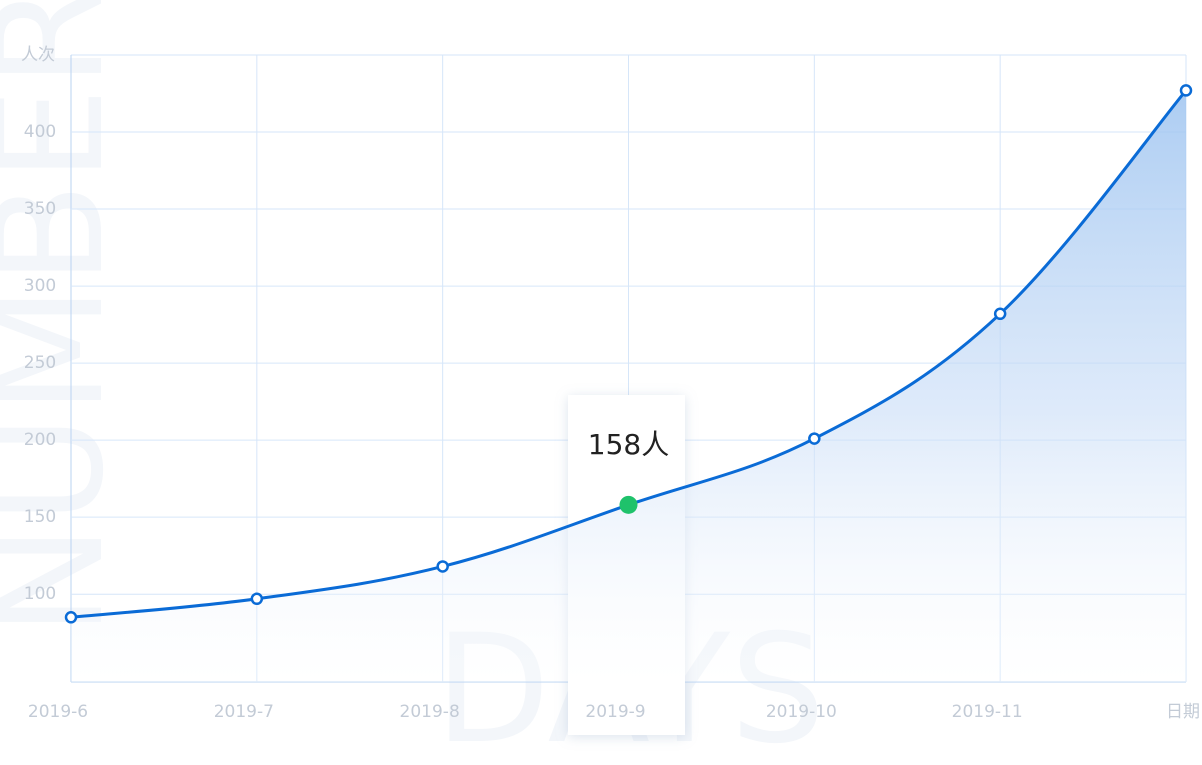 Image resolution: width=1202 pixels, height=765 pixels. I want to click on x-tick-label: 2019-10, so click(801, 712).